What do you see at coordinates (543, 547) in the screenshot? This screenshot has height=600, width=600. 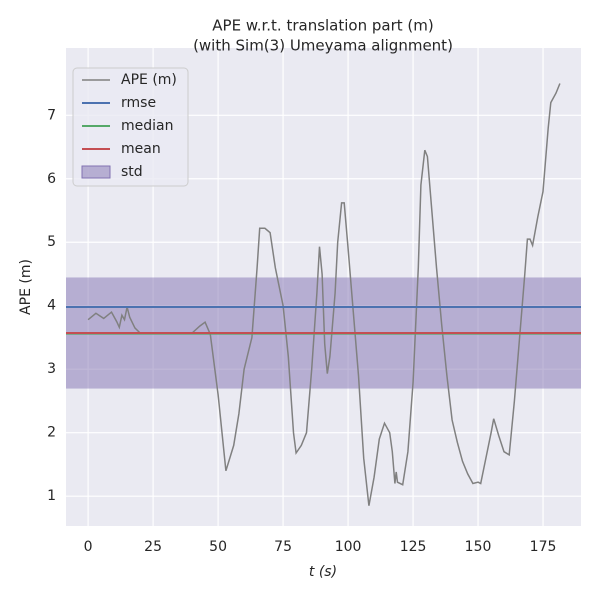 I see `x-tick-label: 175` at bounding box center [543, 547].